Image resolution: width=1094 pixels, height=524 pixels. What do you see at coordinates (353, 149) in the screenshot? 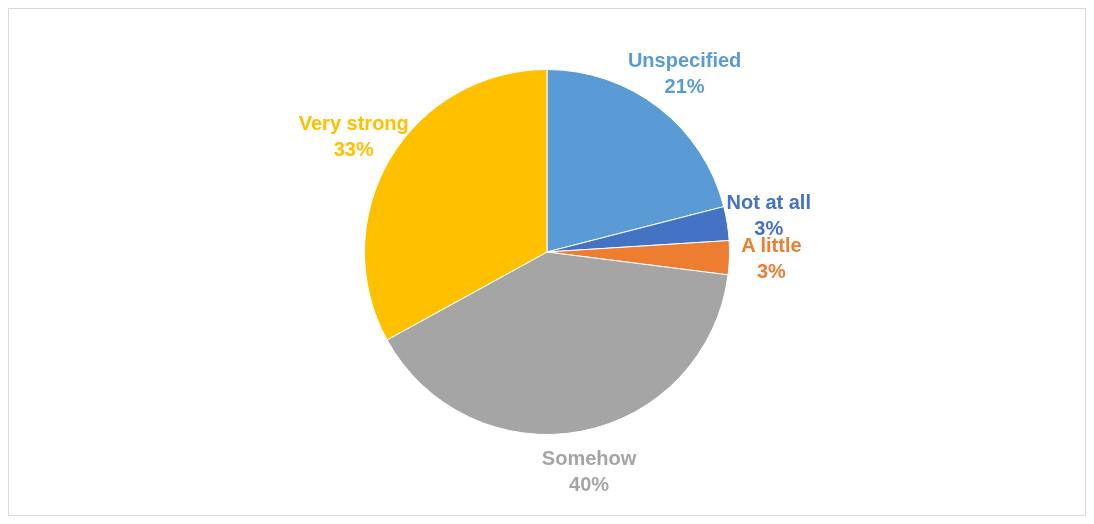
I see `data-label: 33%` at bounding box center [353, 149].